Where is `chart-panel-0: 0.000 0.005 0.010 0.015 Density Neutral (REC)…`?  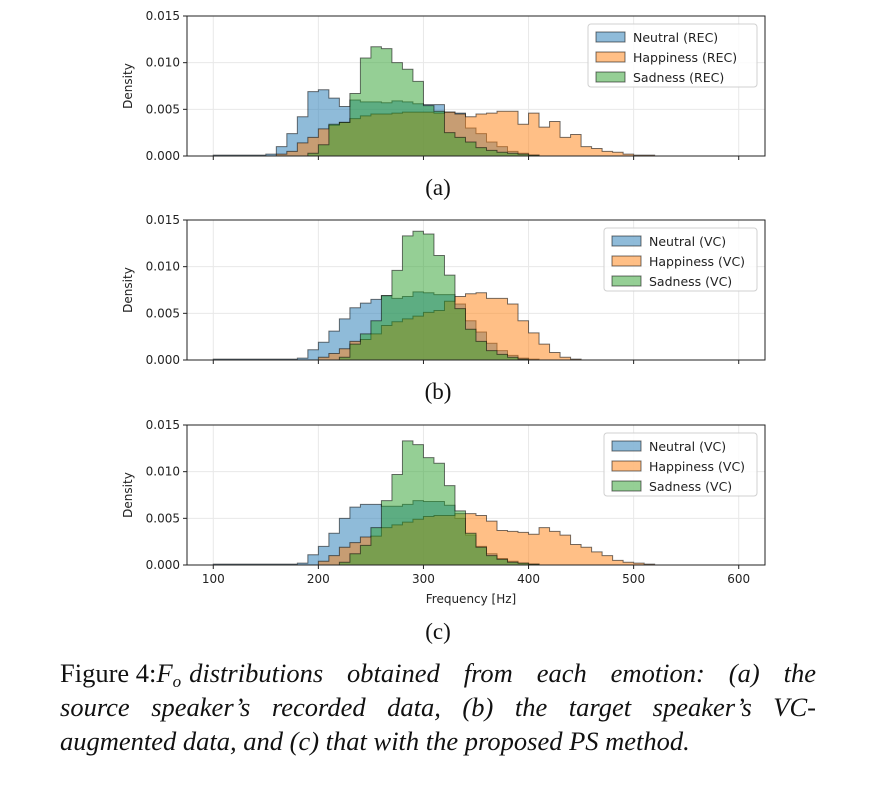 chart-panel-0: 0.000 0.005 0.010 0.015 Density Neutral (REC)… is located at coordinates (443, 86).